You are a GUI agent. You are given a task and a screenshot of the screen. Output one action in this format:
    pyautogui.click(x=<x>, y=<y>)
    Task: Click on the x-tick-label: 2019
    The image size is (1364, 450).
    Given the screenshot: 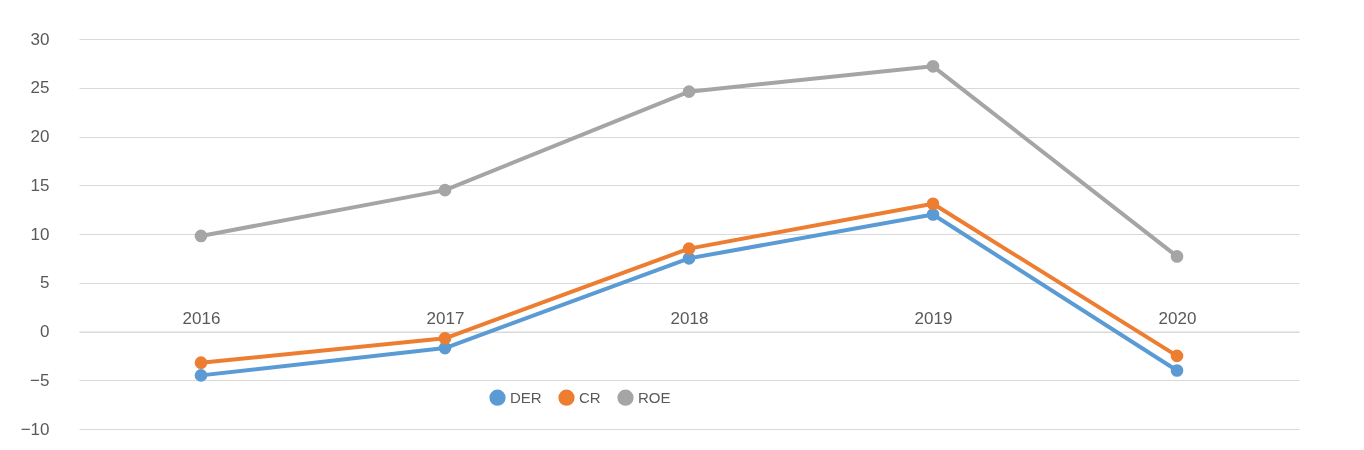 What is the action you would take?
    pyautogui.click(x=933, y=318)
    